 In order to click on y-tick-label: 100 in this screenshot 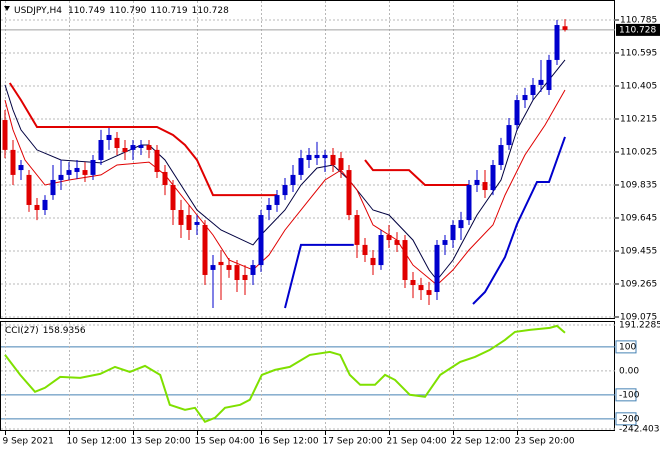, I will do `click(627, 347)`.